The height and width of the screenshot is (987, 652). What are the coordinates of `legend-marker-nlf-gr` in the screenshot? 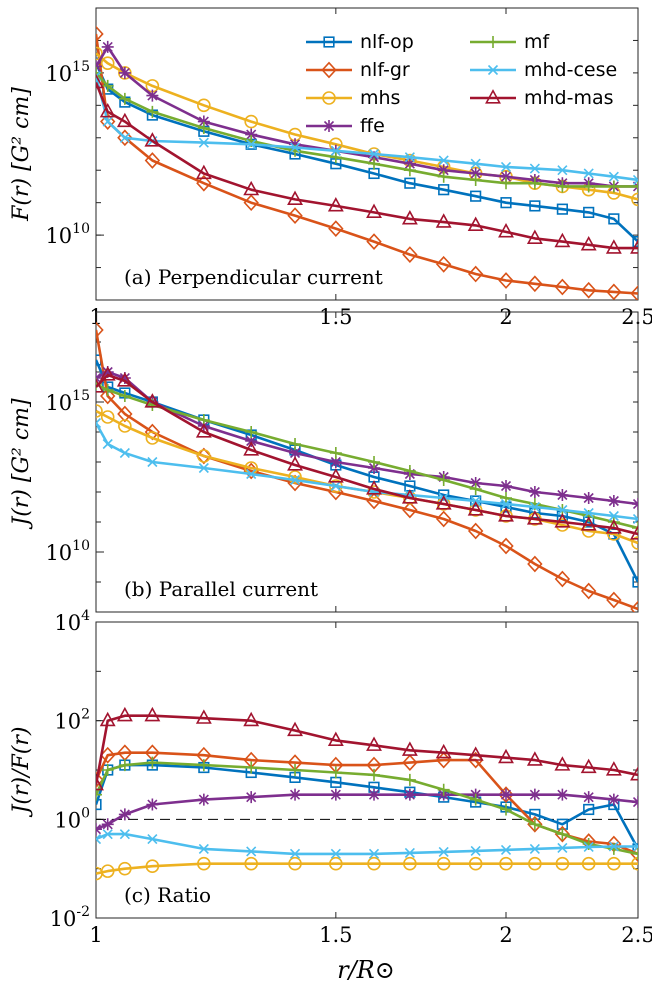 It's located at (329, 70).